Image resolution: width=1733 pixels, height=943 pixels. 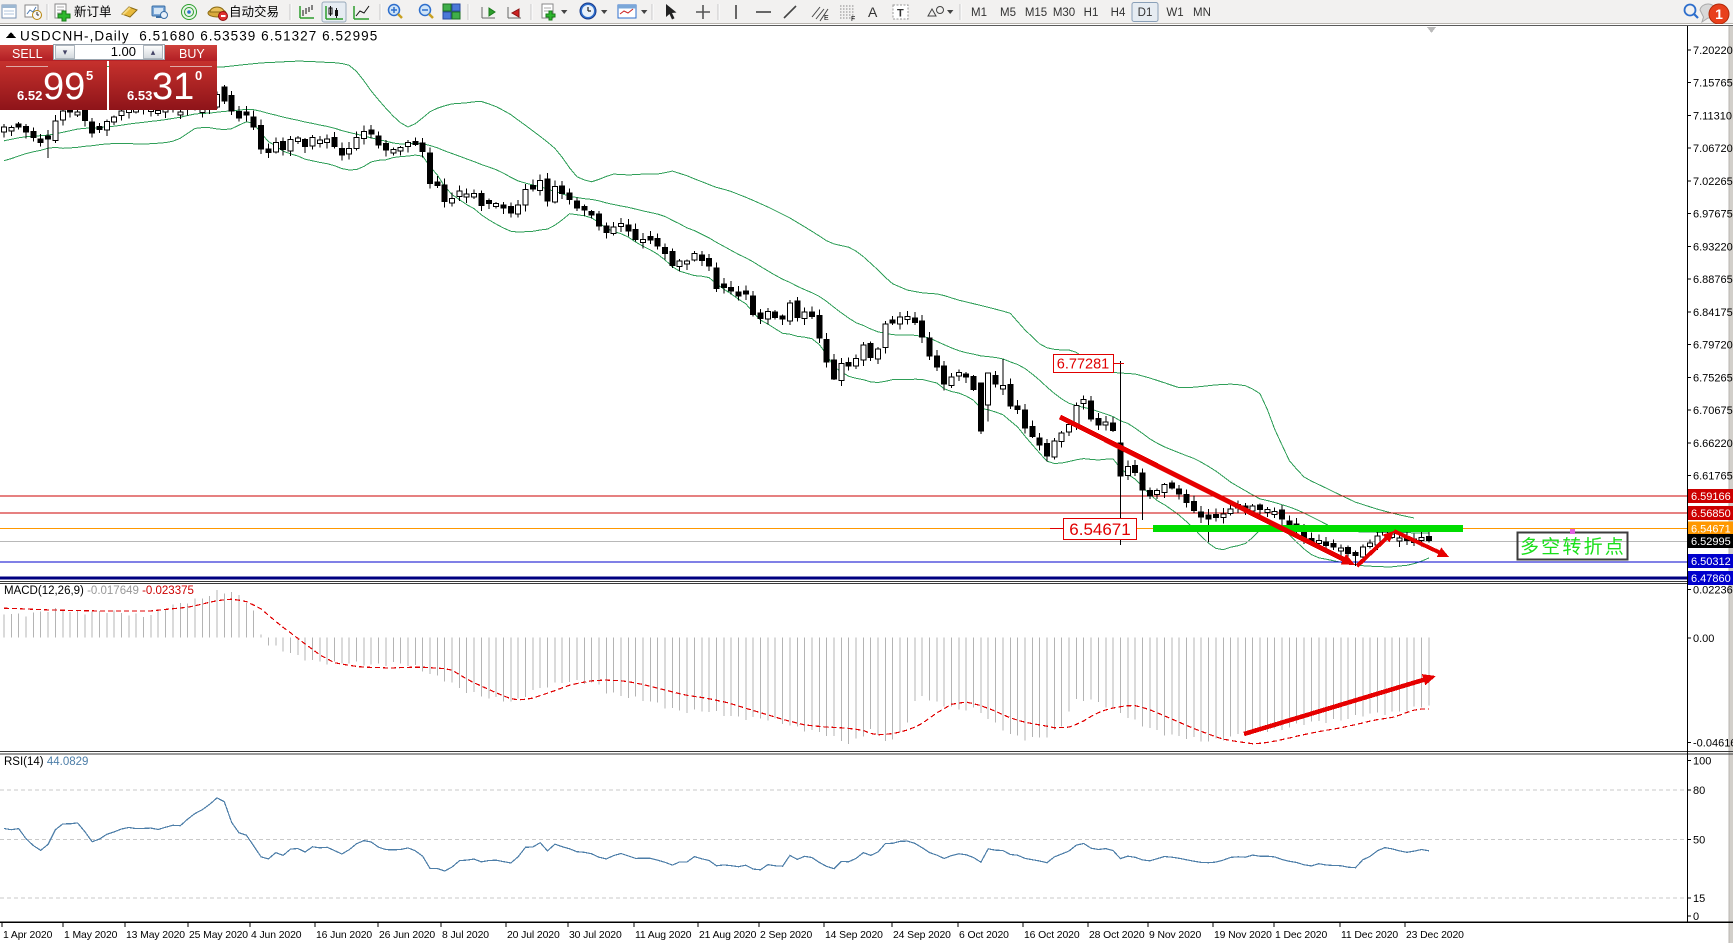 I want to click on svg-text: 6.47860, so click(x=1711, y=579).